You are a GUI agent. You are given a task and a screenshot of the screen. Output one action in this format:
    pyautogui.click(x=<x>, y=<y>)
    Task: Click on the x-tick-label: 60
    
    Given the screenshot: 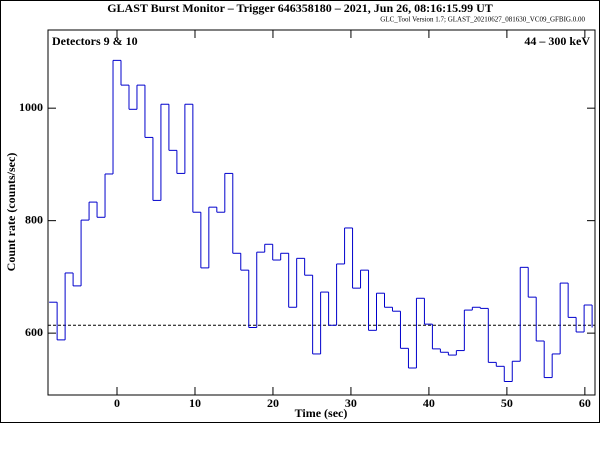 What is the action you would take?
    pyautogui.click(x=585, y=403)
    